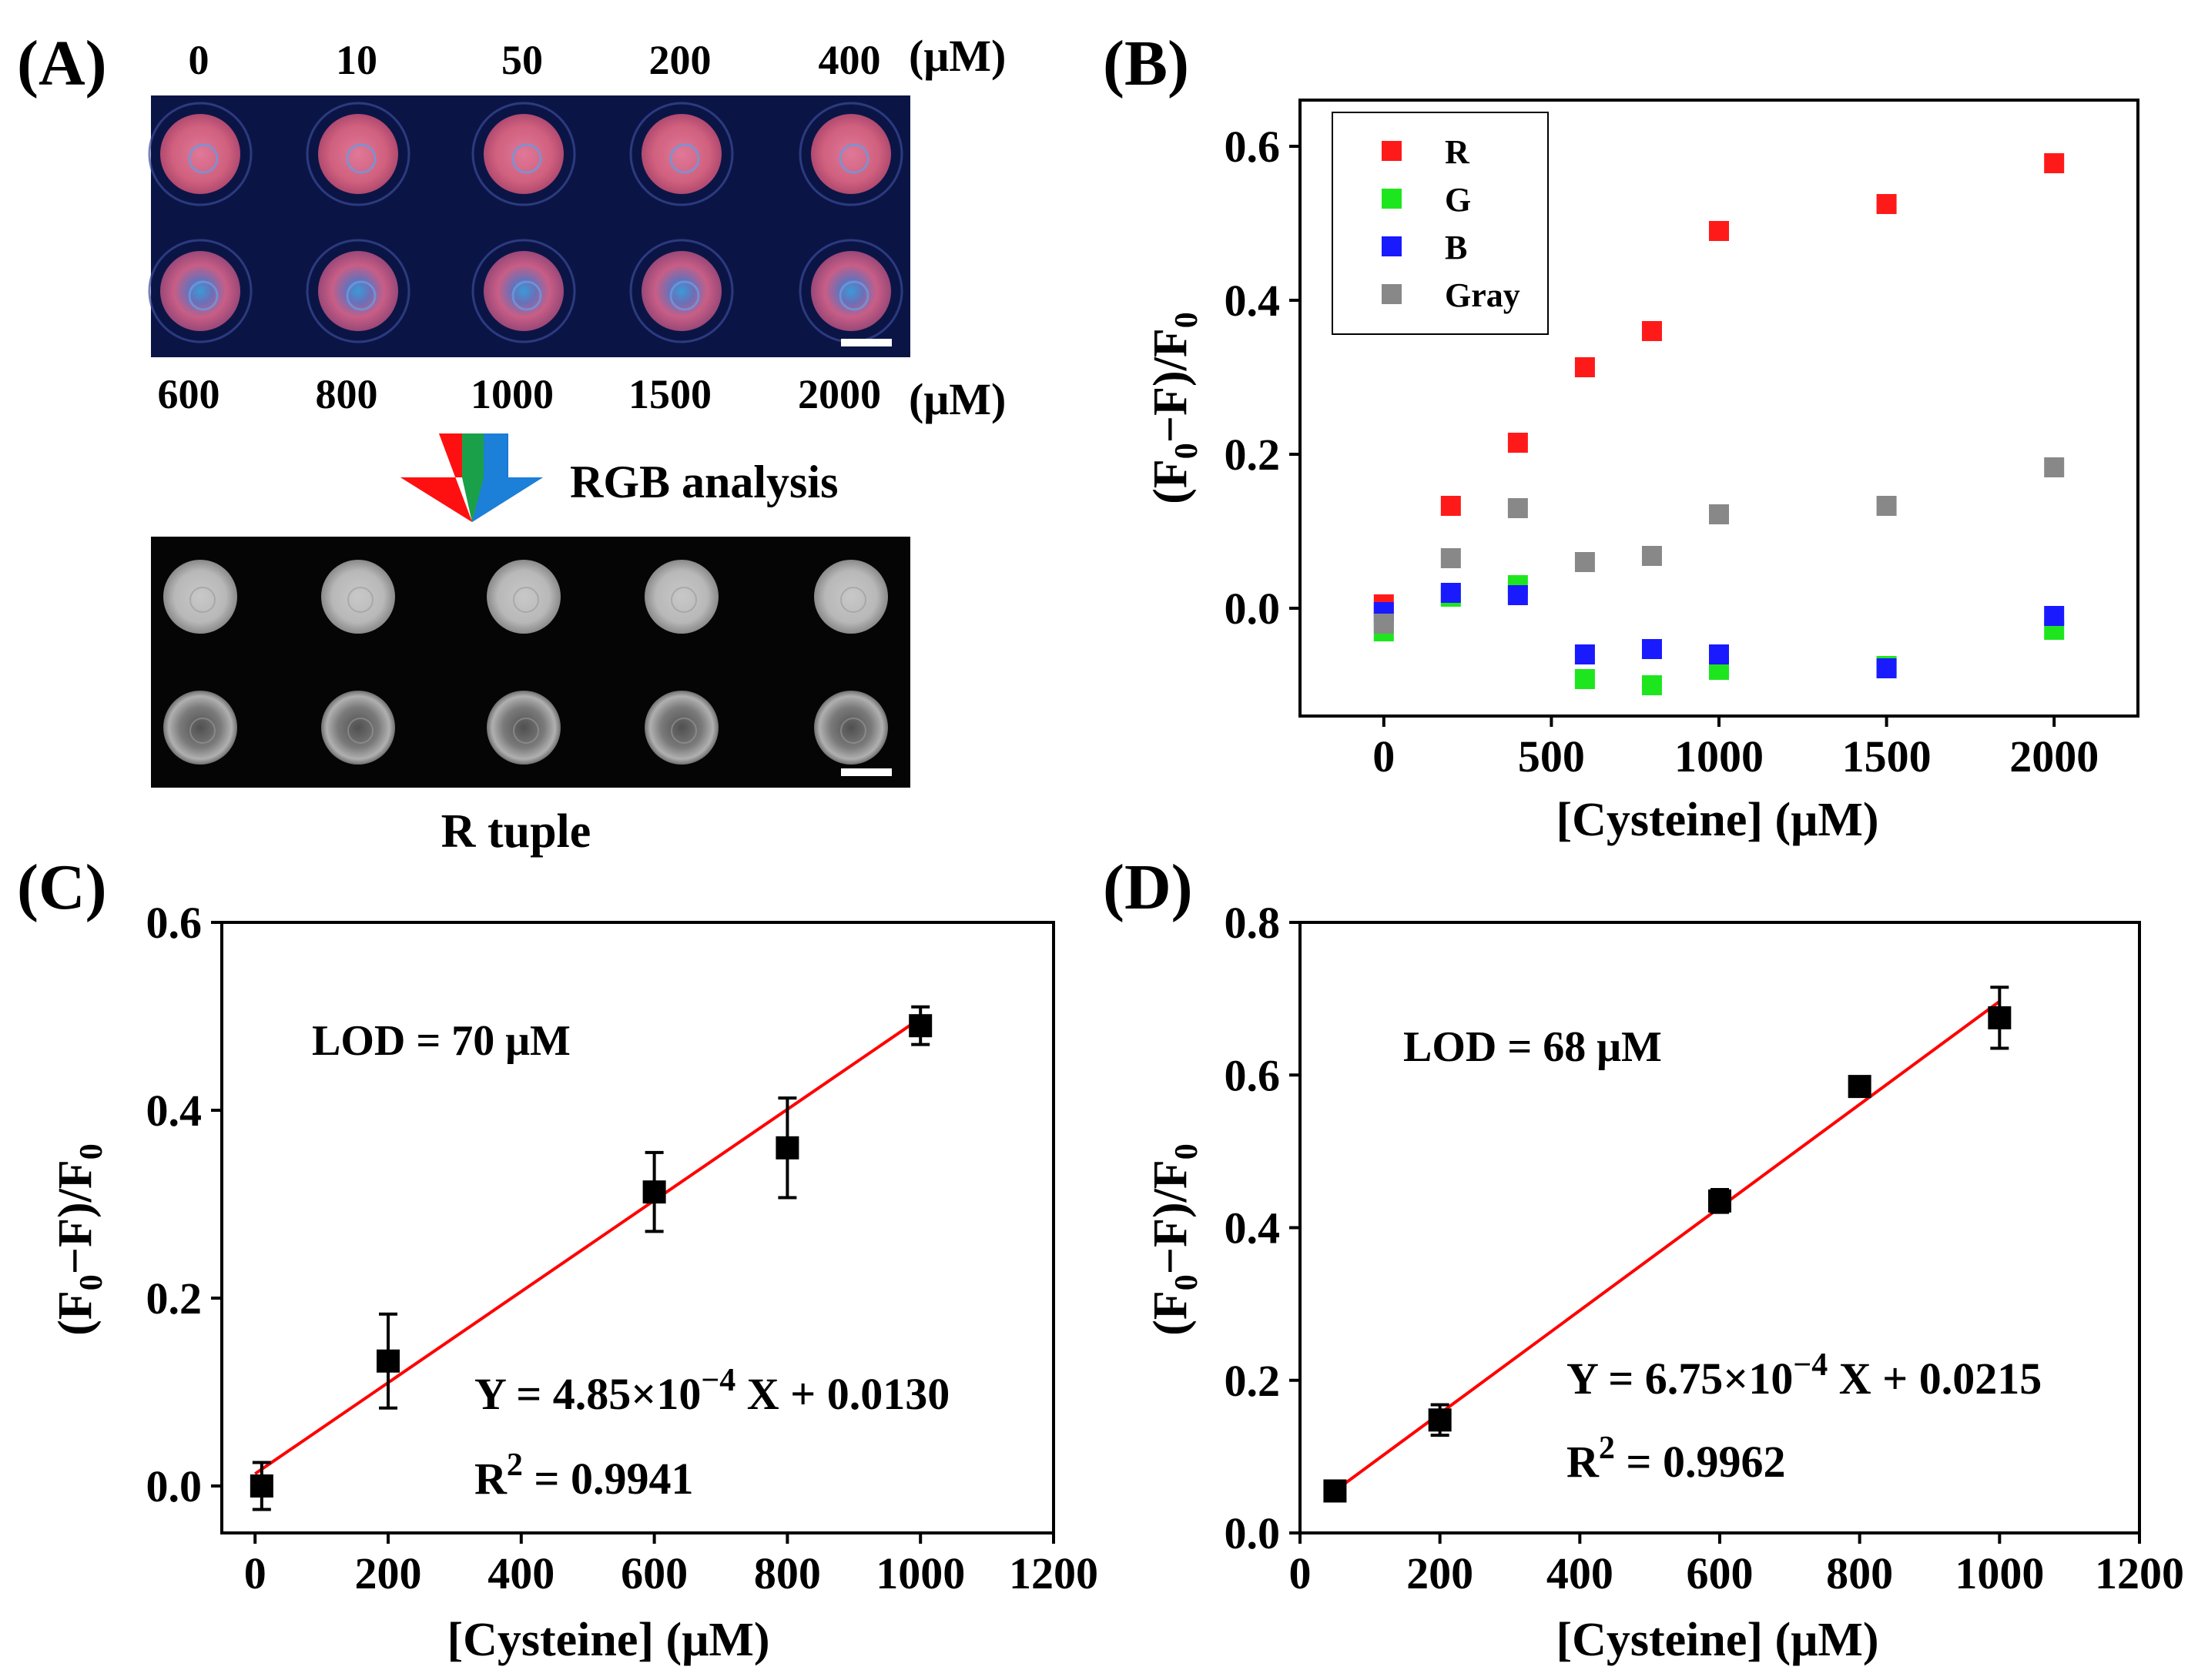 The image size is (2198, 1680). Describe the element at coordinates (441, 1041) in the screenshot. I see `panel-c-lod: LOD = 70 μM` at that location.